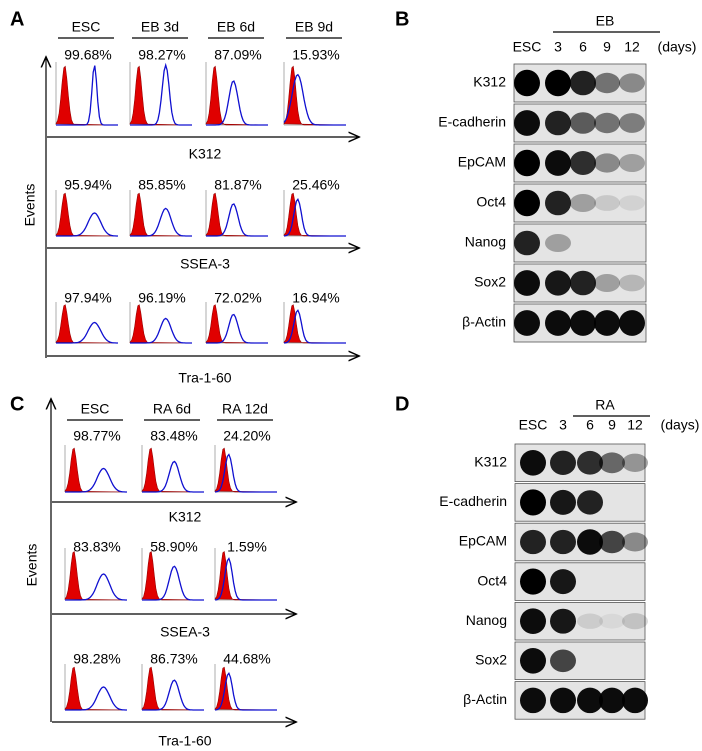 The height and width of the screenshot is (751, 702). What do you see at coordinates (17, 19) in the screenshot?
I see `panel-label: A` at bounding box center [17, 19].